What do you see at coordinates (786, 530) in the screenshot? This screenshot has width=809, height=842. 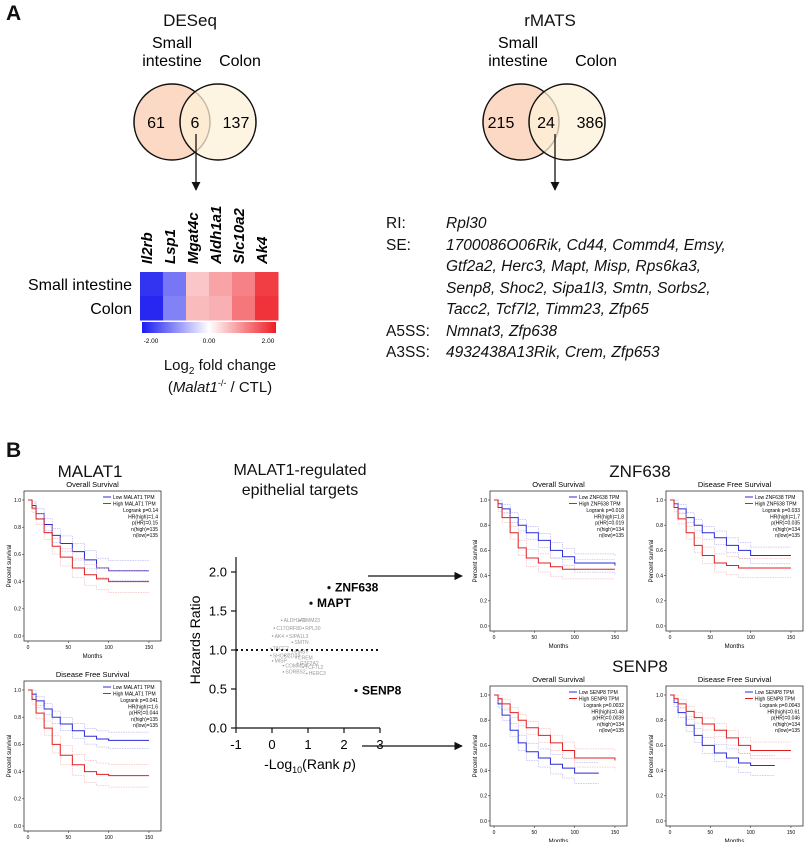 I see `km-stat: n(high)=134` at bounding box center [786, 530].